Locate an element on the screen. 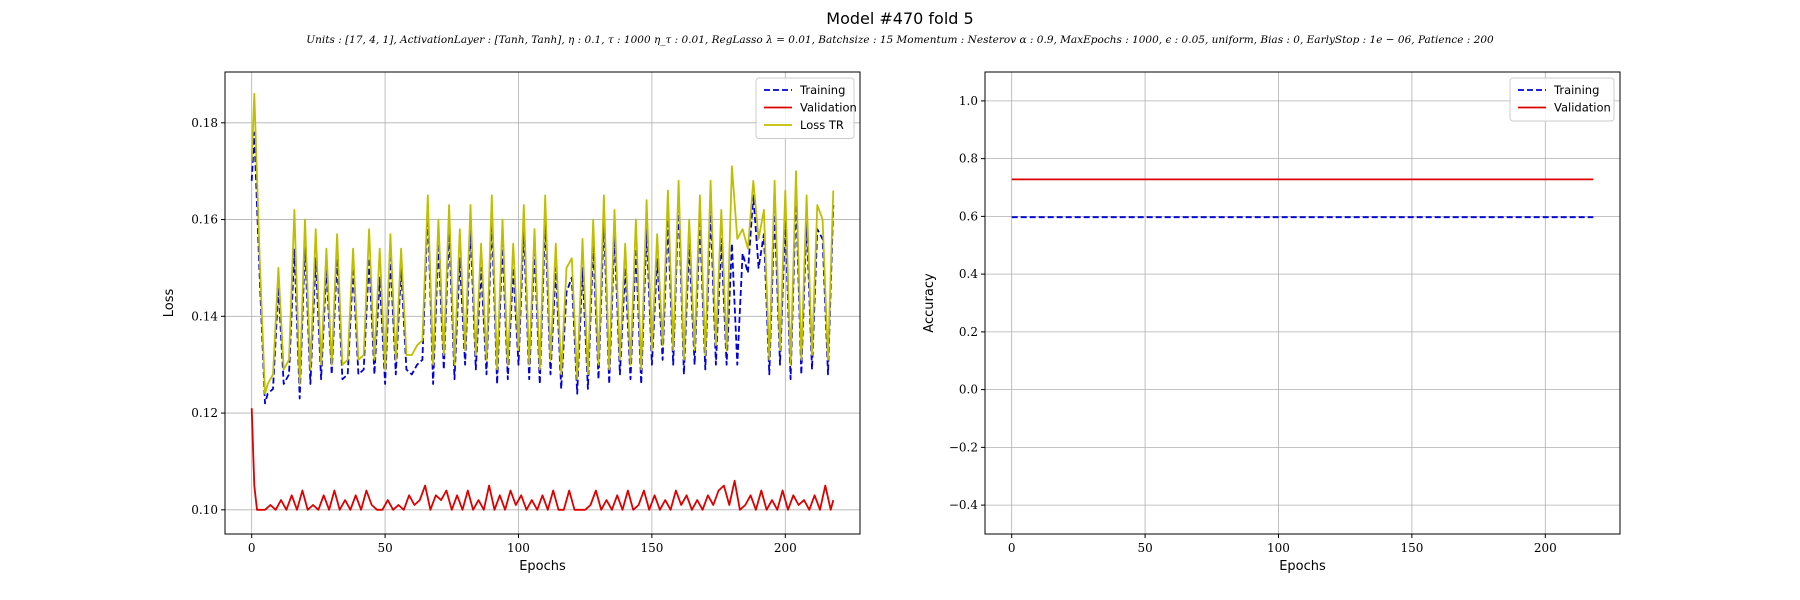 This screenshot has width=1800, height=600. legend: Training Validation Loss TR is located at coordinates (806, 108).